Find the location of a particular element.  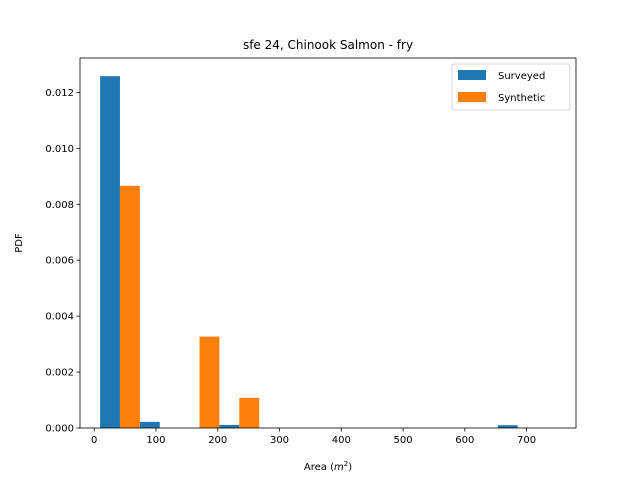

y-tick-label: 0.002 is located at coordinates (59, 373).